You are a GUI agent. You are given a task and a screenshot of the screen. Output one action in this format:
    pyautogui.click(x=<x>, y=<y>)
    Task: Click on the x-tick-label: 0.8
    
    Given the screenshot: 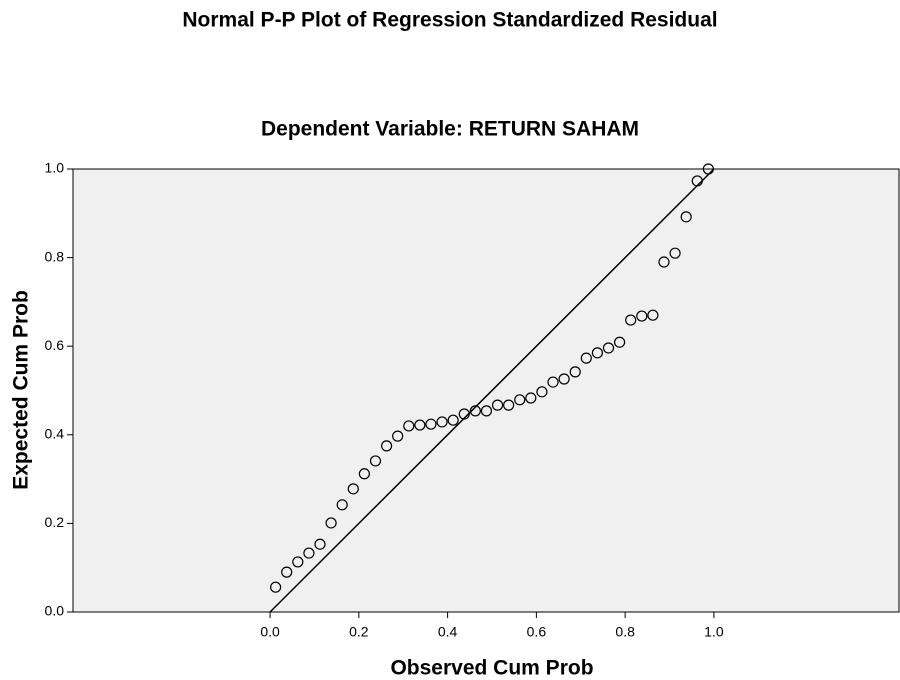 What is the action you would take?
    pyautogui.click(x=625, y=632)
    